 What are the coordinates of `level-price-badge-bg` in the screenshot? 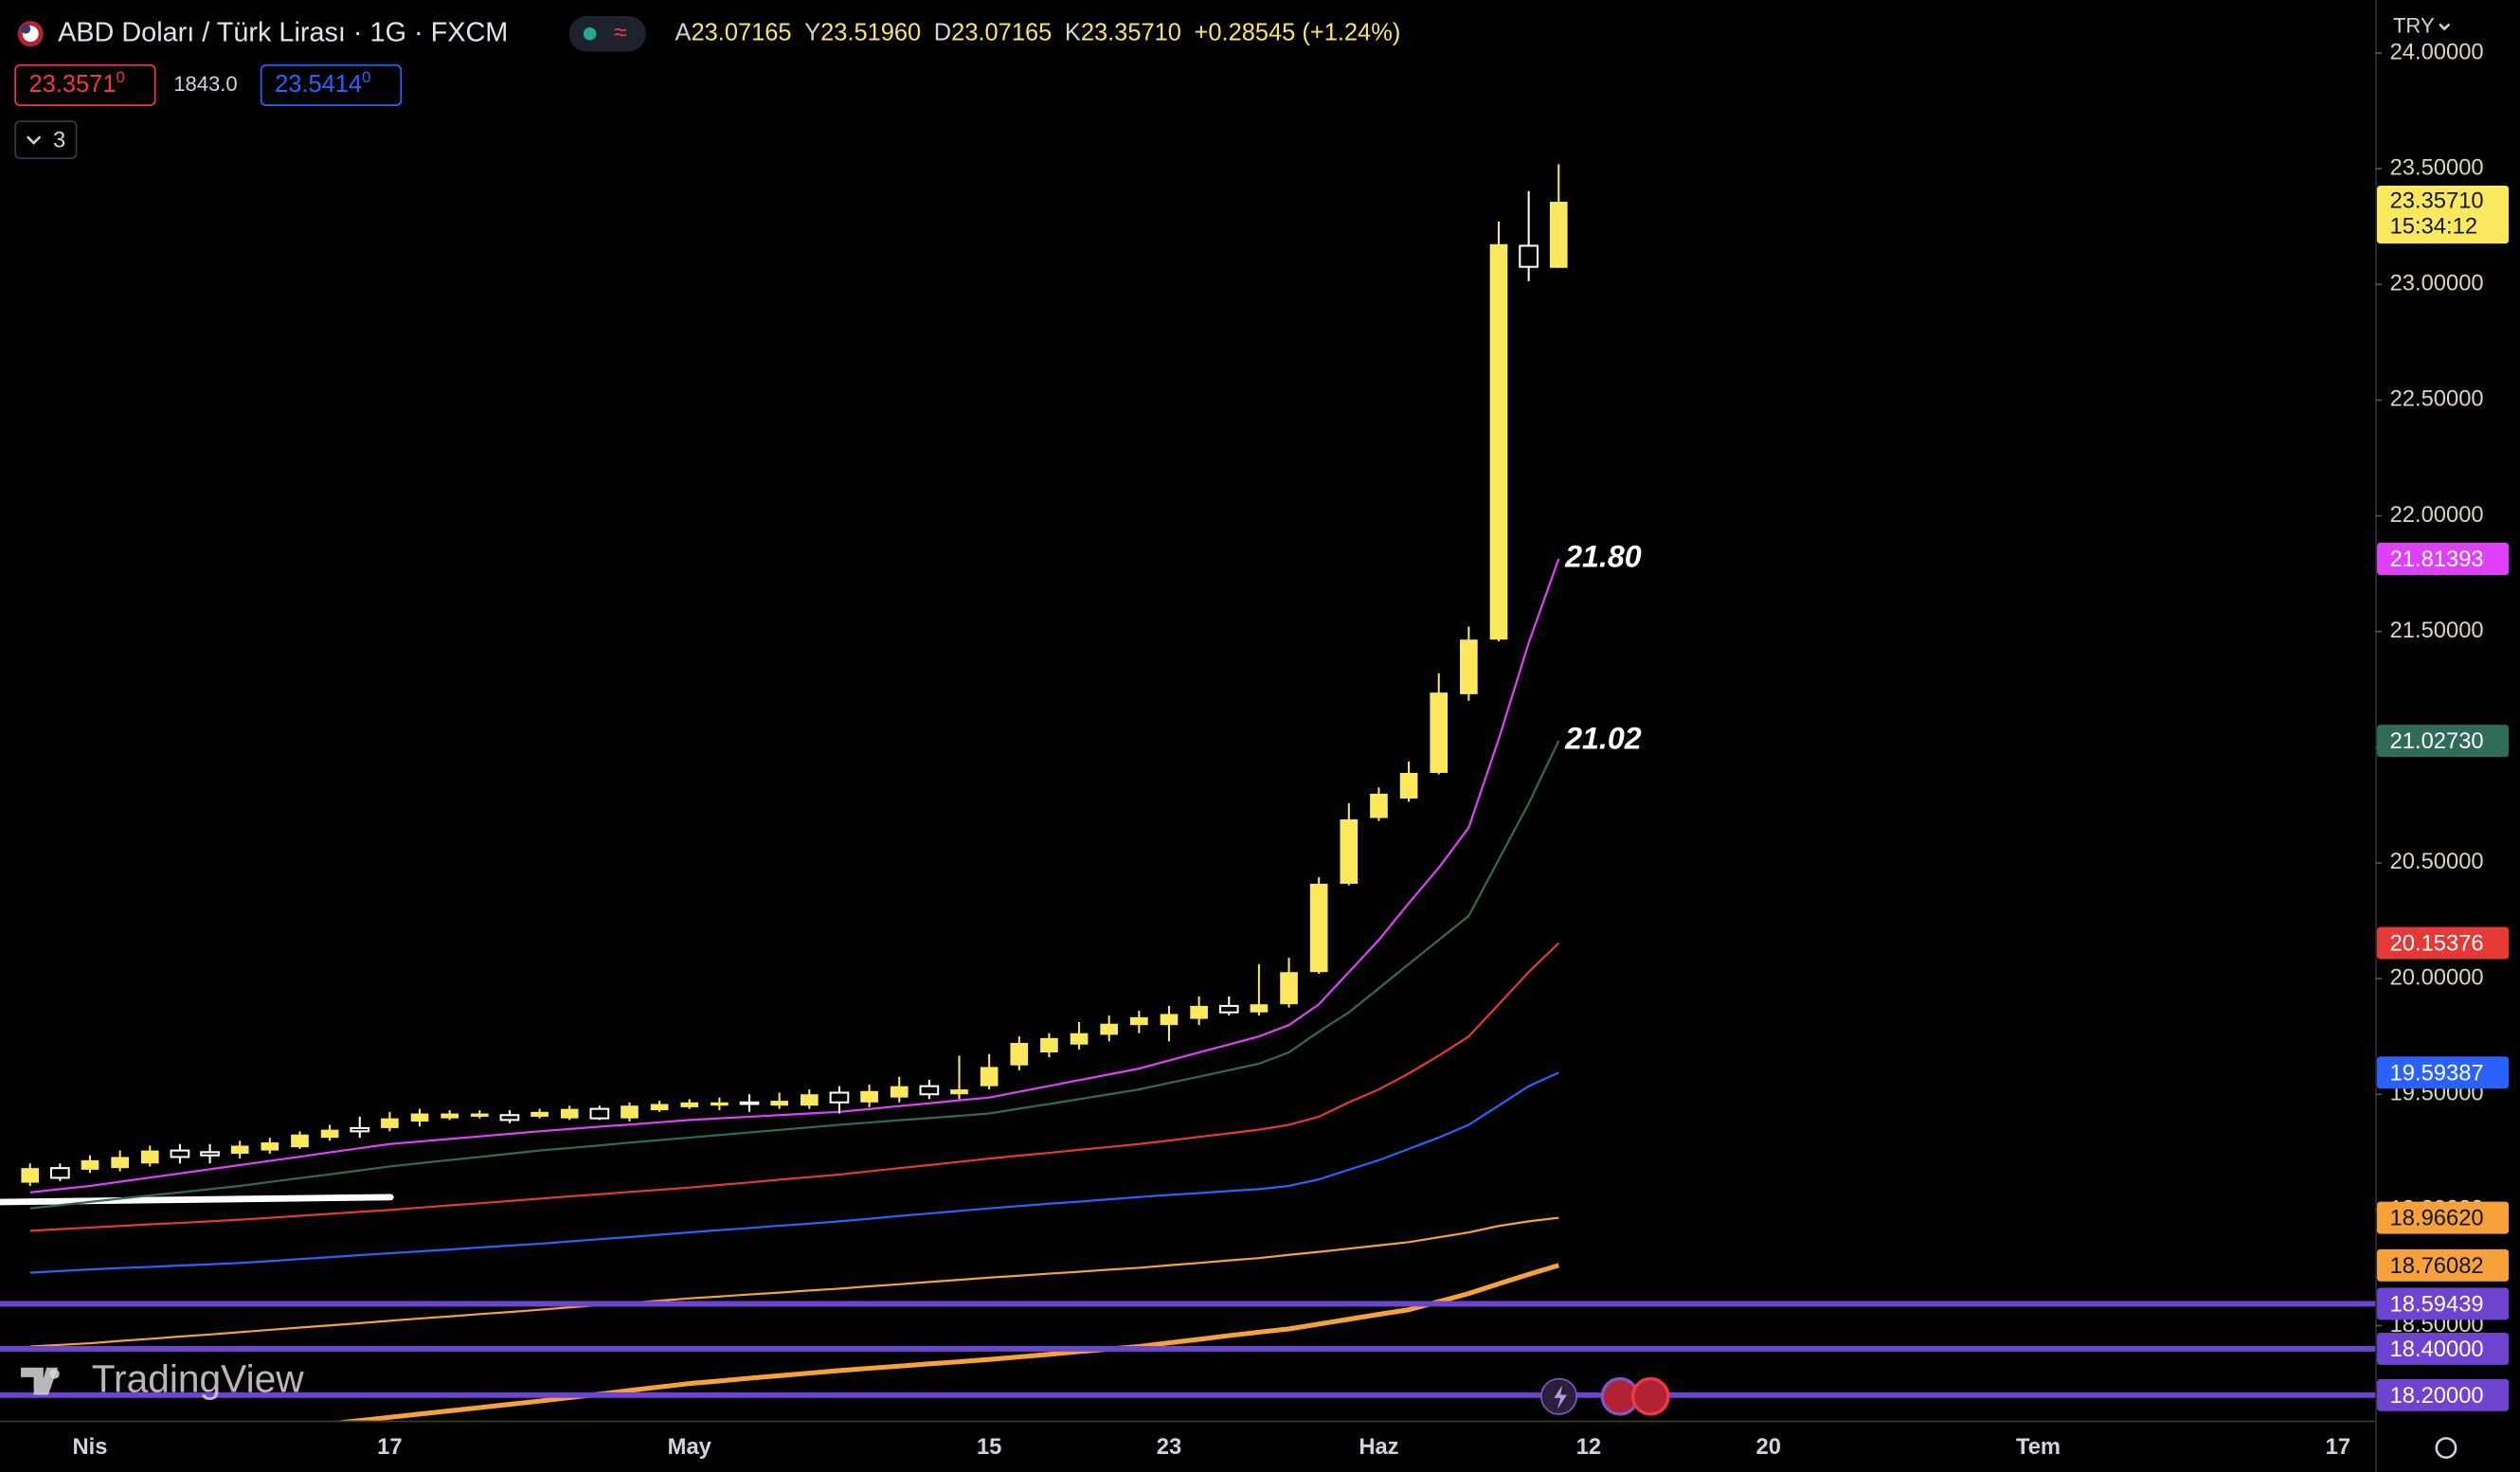 It's located at (2443, 1394).